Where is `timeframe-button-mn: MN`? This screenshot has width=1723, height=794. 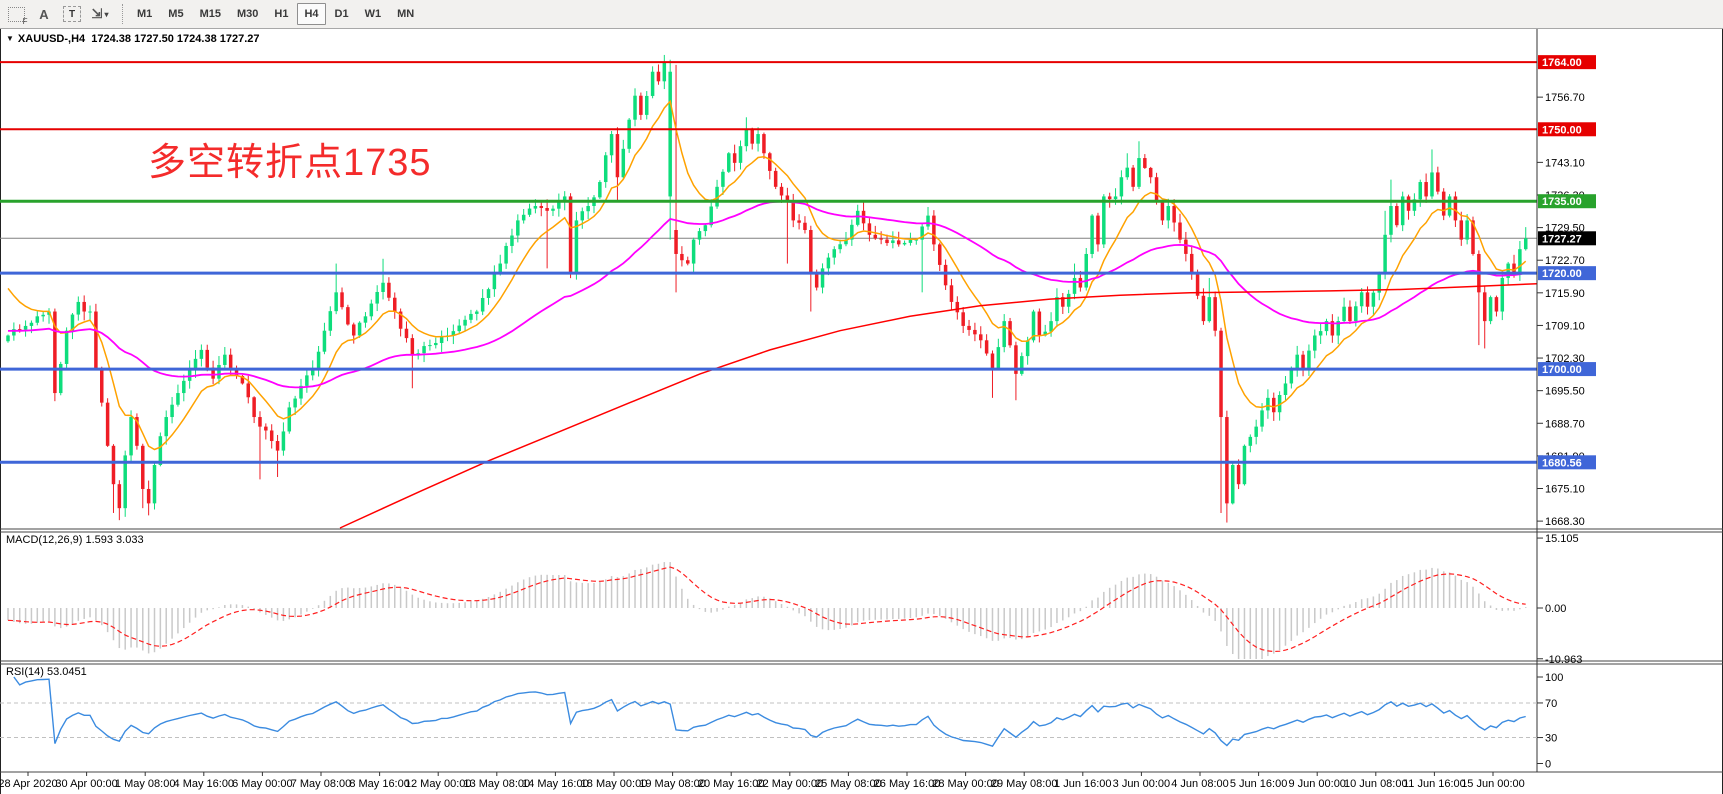 timeframe-button-mn: MN is located at coordinates (406, 14).